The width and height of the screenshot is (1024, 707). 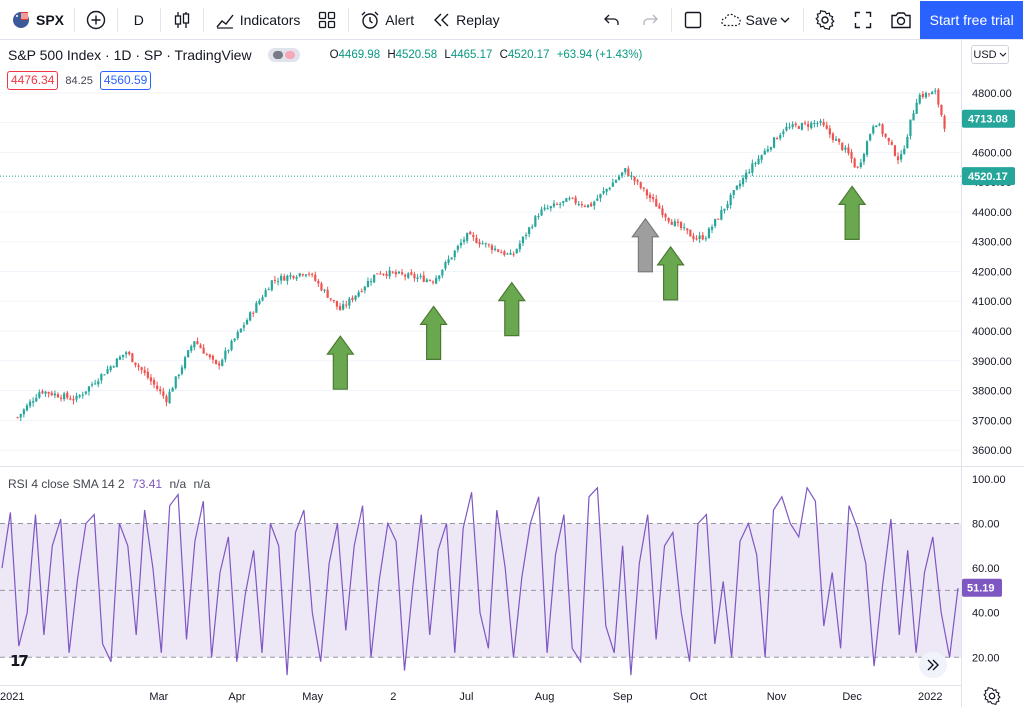 What do you see at coordinates (466, 697) in the screenshot?
I see `time-tick-label: Jul` at bounding box center [466, 697].